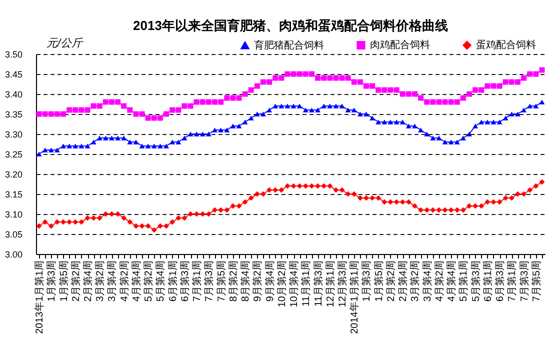 Image resolution: width=554 pixels, height=341 pixels. What do you see at coordinates (13, 75) in the screenshot?
I see `y-tick-label: 3.45` at bounding box center [13, 75].